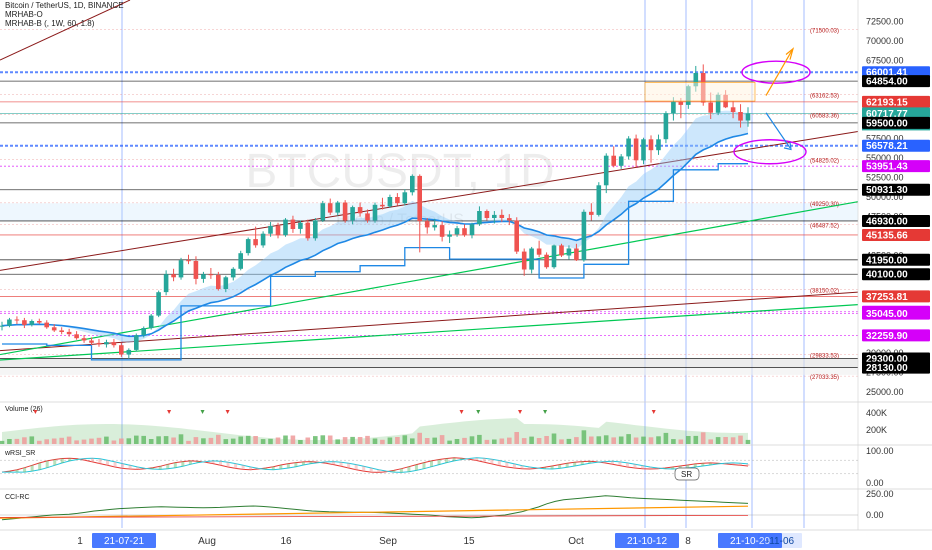  Describe the element at coordinates (780, 540) in the screenshot. I see `time-highlight-box` at that location.